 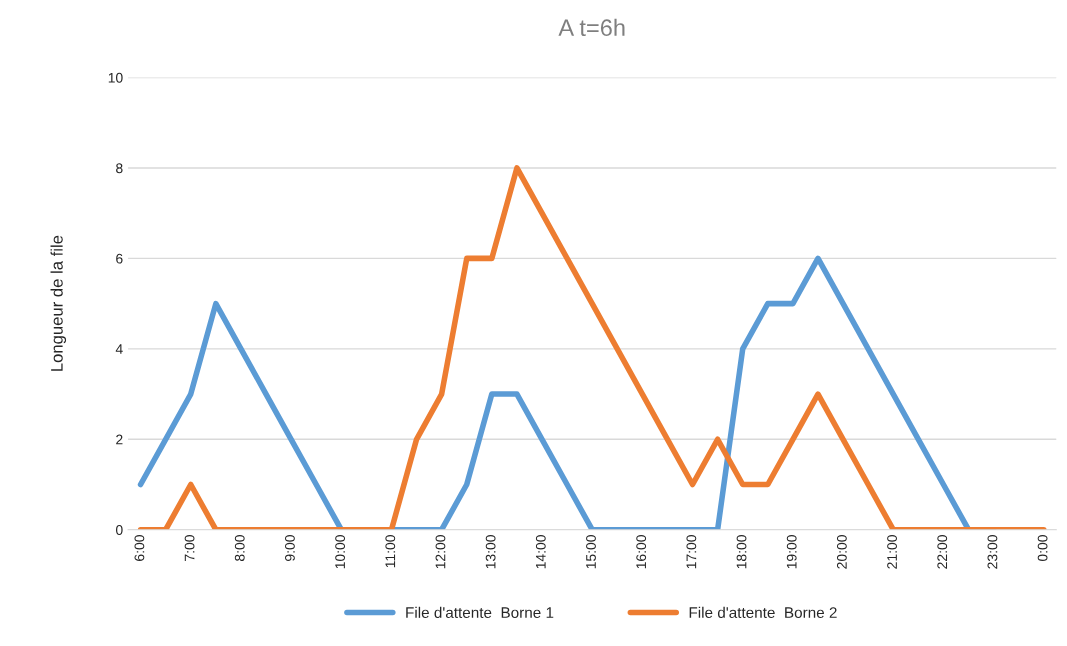 What do you see at coordinates (841, 552) in the screenshot?
I see `x-tick-label: 20:00` at bounding box center [841, 552].